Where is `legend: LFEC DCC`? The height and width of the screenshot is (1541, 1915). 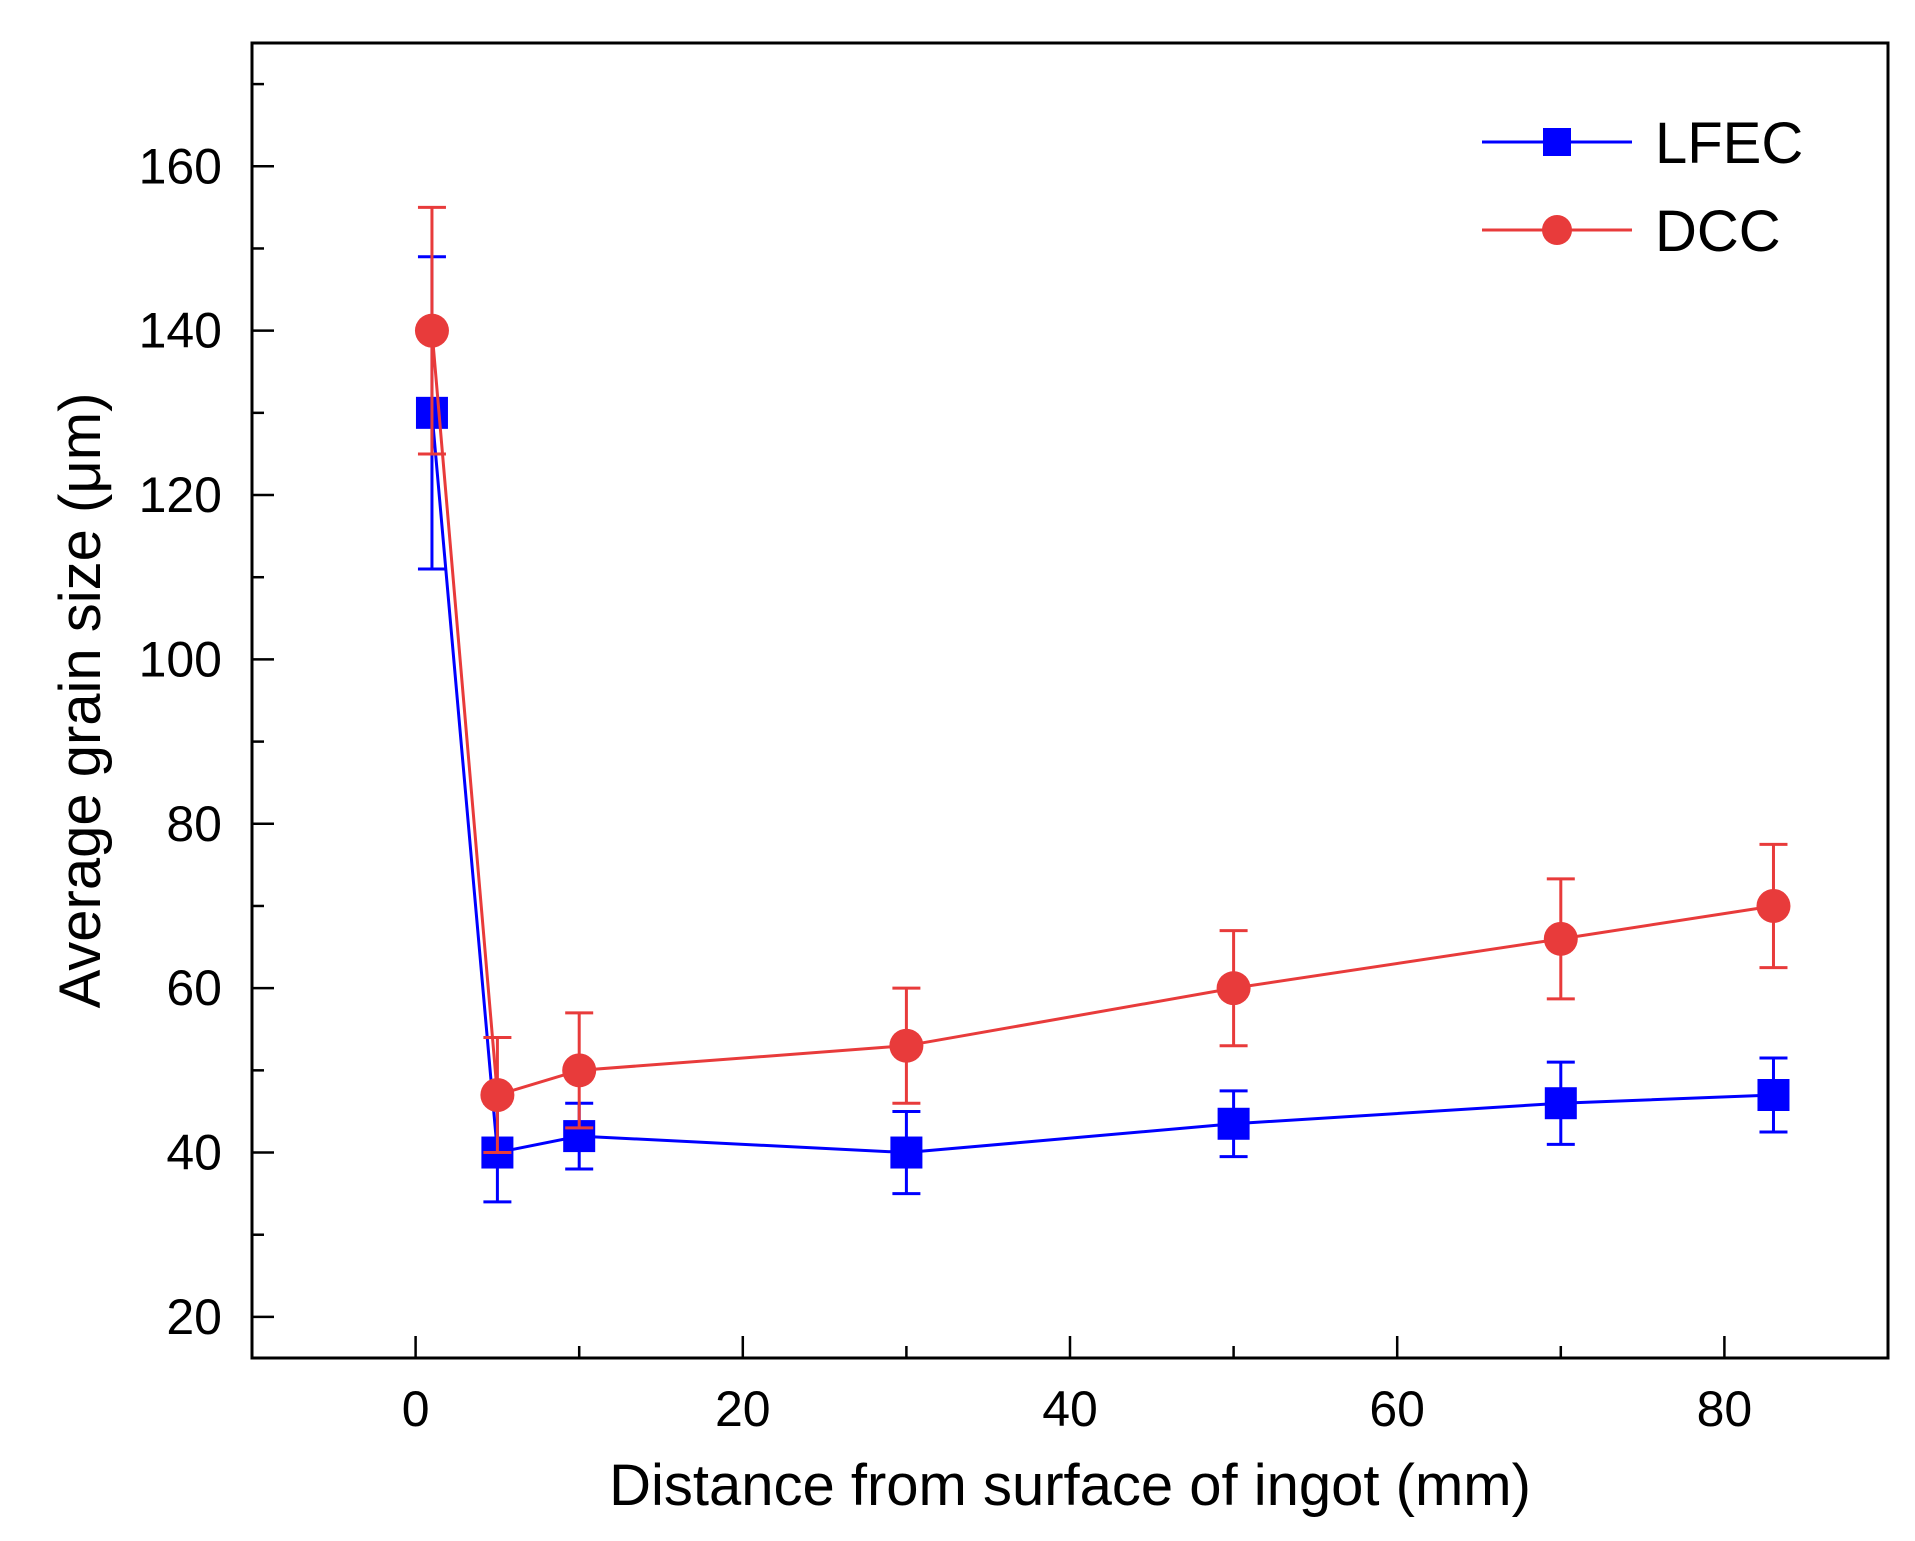
legend: LFEC DCC is located at coordinates (1642, 187).